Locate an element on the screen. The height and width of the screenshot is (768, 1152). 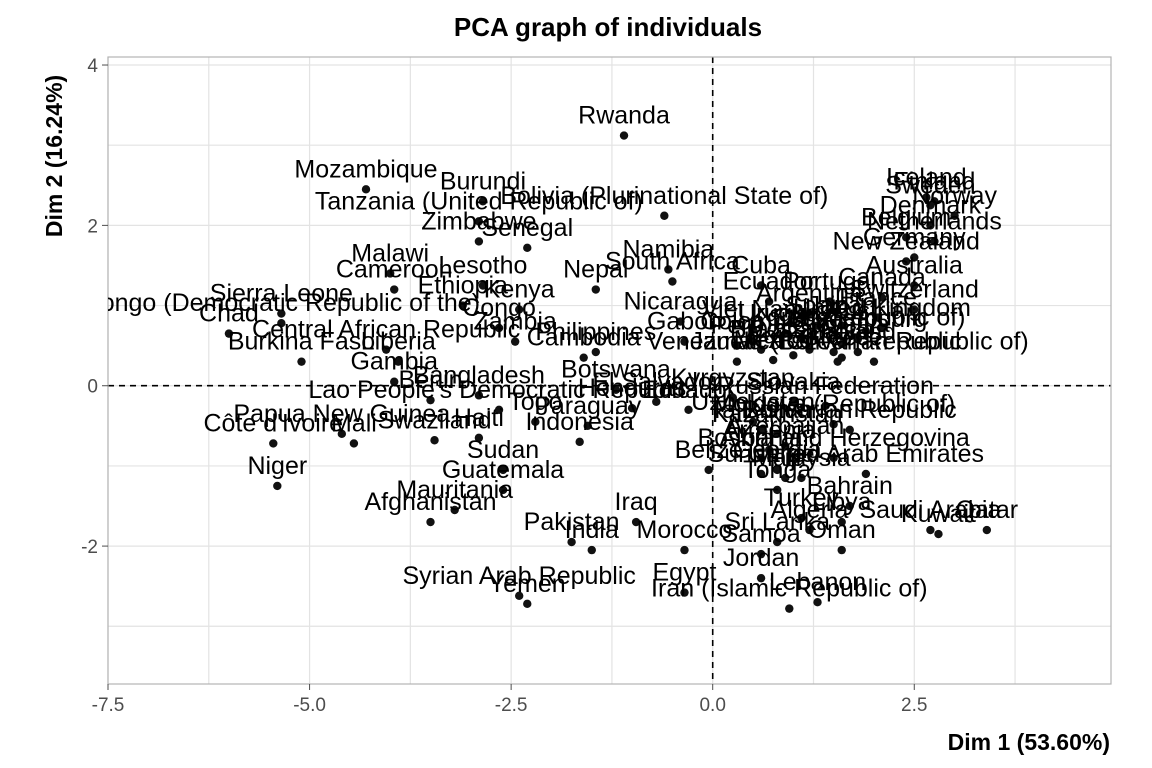
point-label: Korea (Republic of) is located at coordinates (857, 318).